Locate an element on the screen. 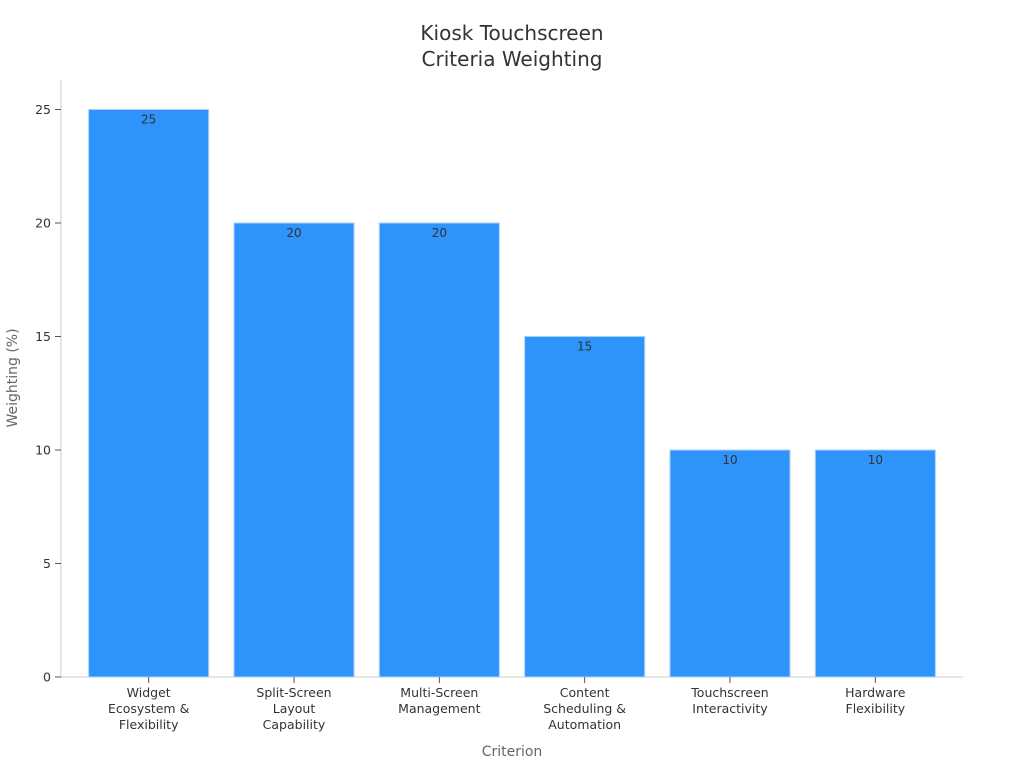 The image size is (1024, 768). y-axis-ticks: 0 5 10 15 20 25 is located at coordinates (48, 393).